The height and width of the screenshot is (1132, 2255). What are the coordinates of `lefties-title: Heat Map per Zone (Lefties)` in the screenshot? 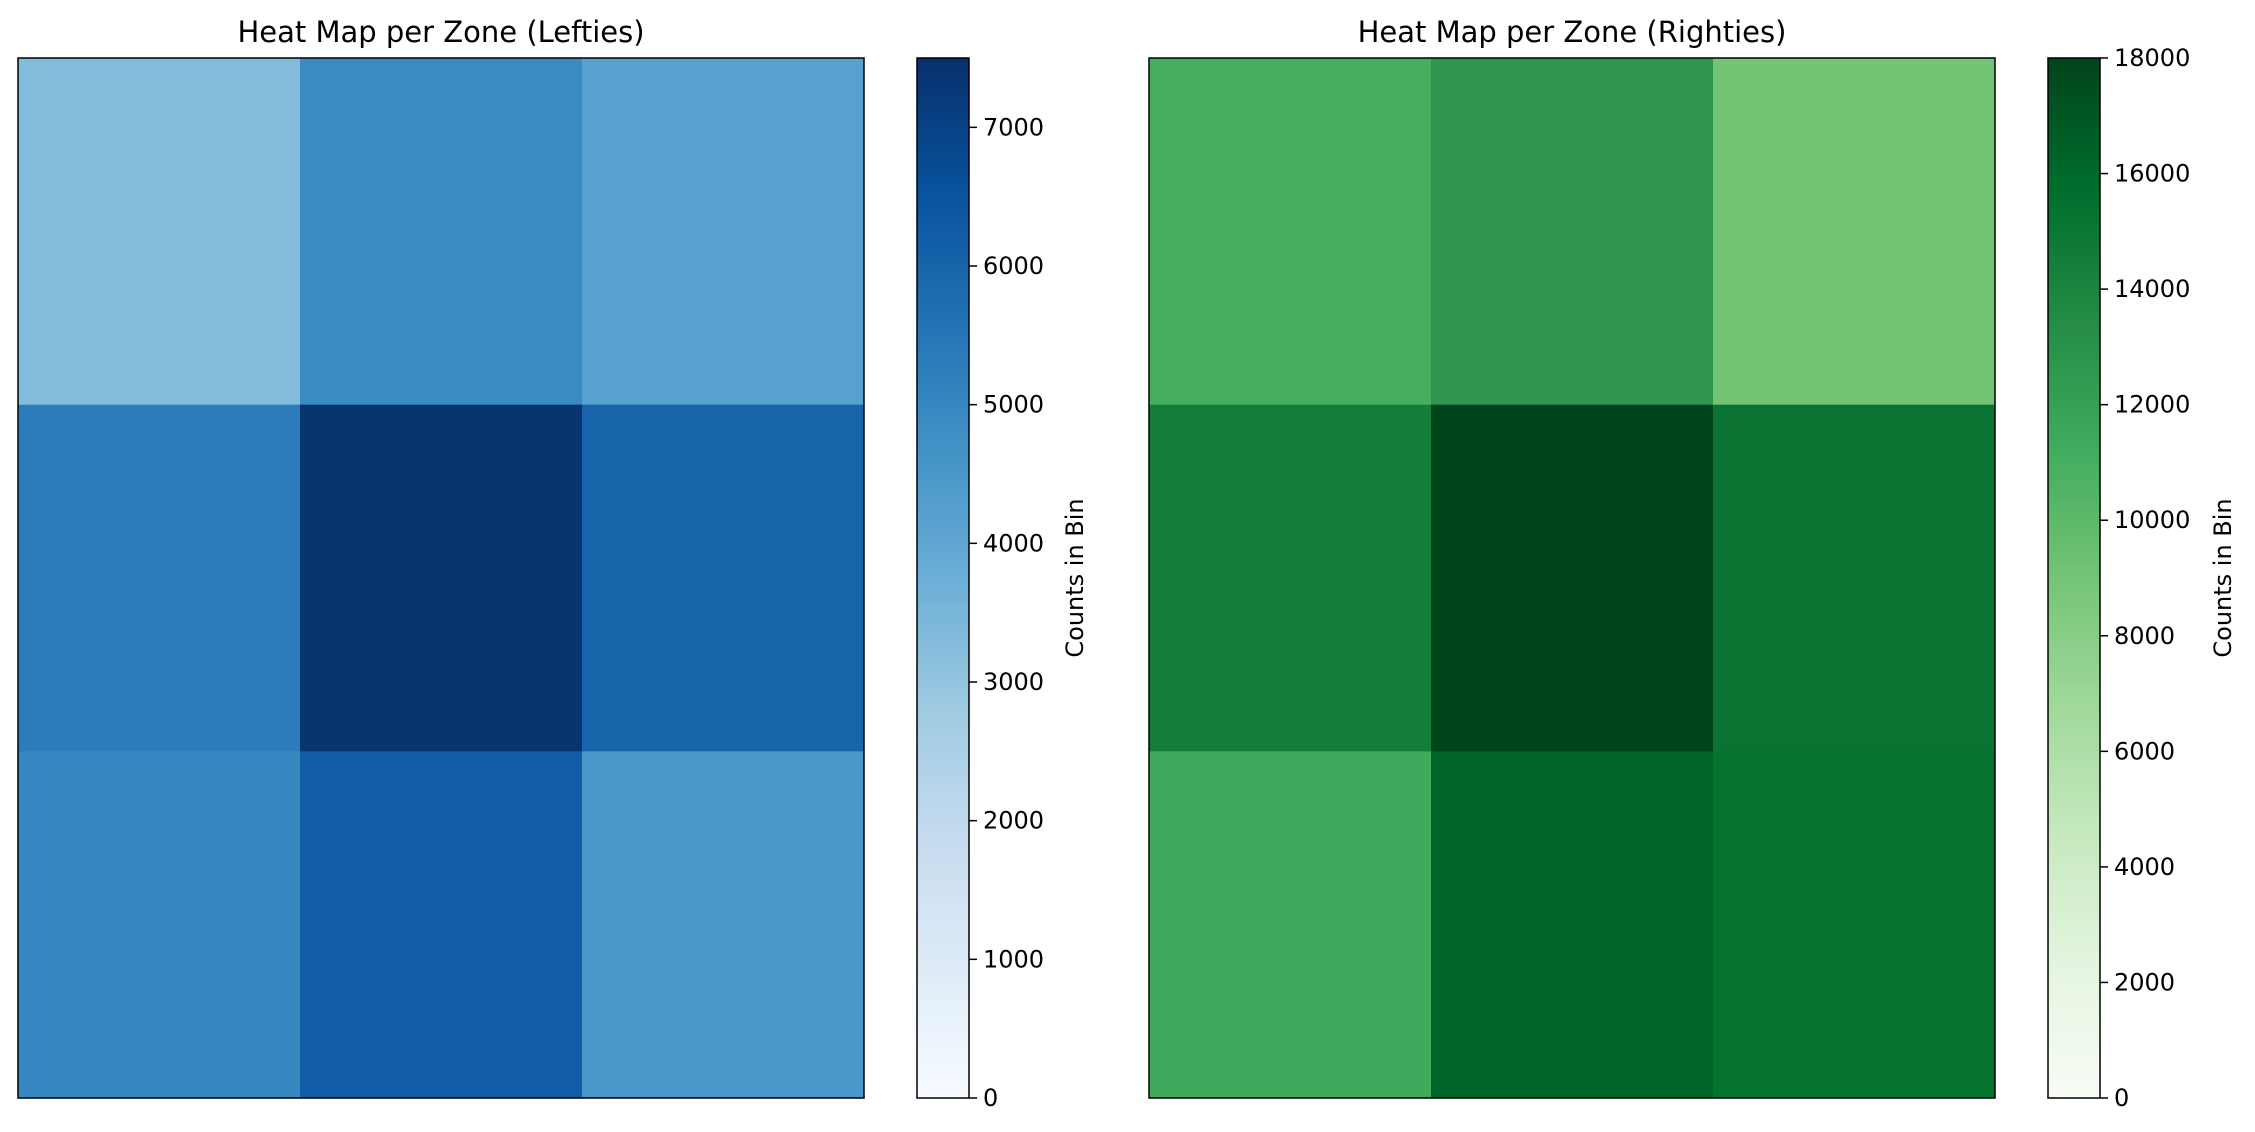 It's located at (440, 32).